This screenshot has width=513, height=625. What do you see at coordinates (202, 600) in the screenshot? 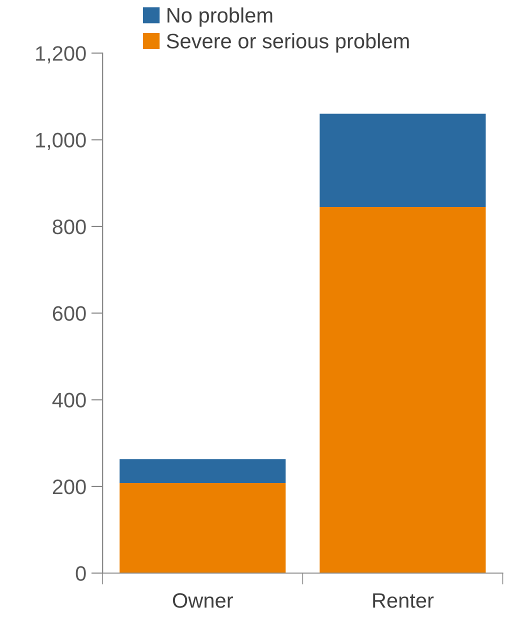
I see `x-tick-label: Owner` at bounding box center [202, 600].